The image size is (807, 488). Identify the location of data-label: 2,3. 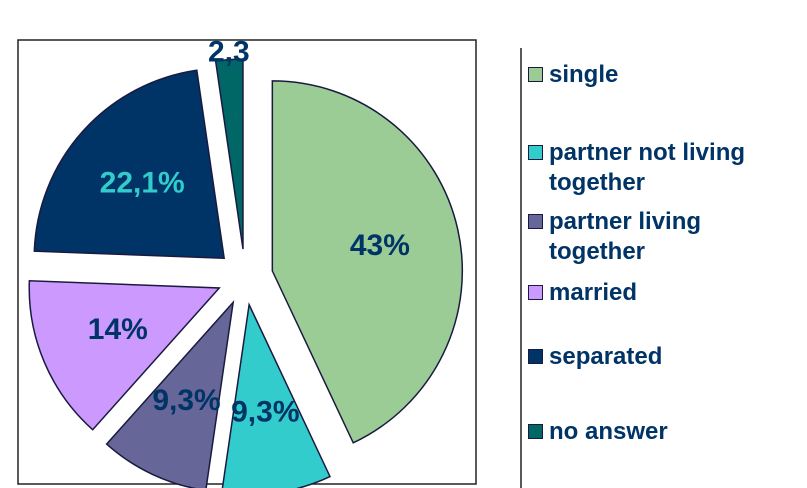
(229, 52).